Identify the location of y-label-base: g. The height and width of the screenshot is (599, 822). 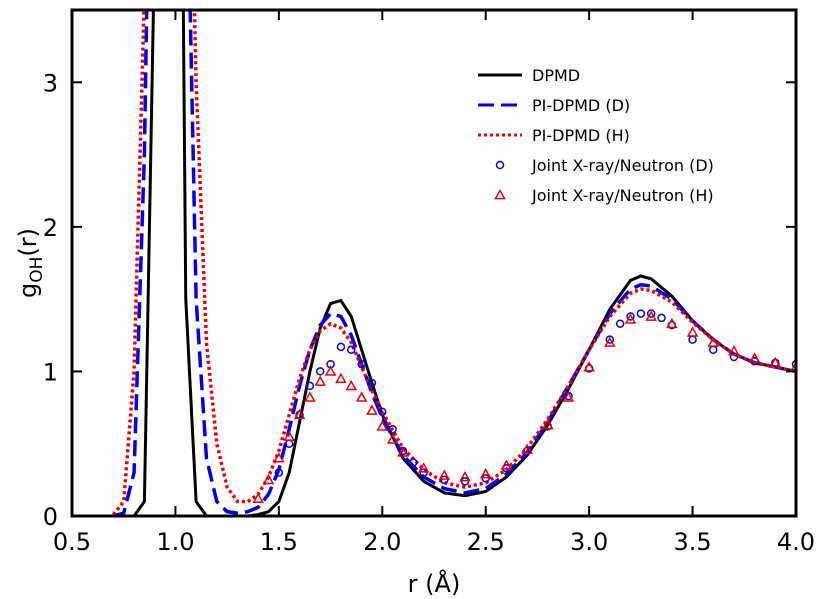
(28, 290).